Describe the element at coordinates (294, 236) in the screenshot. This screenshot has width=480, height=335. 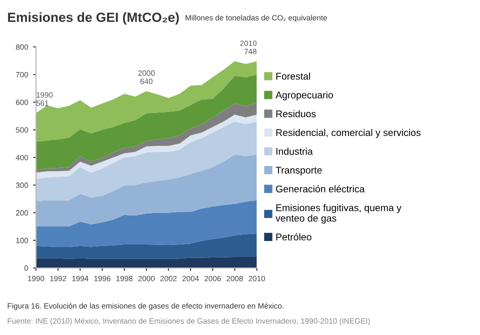
I see `legend-label: Petróleo` at that location.